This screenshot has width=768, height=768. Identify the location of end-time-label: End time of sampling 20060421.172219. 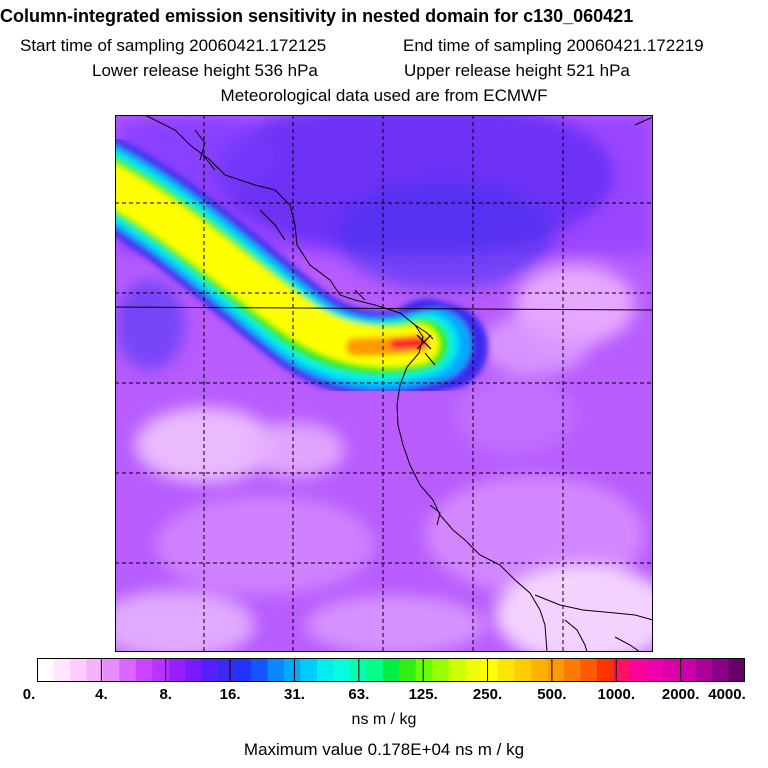
(553, 45).